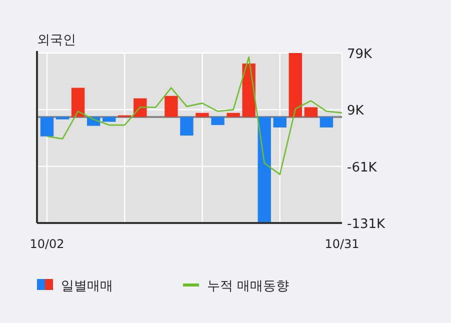 Image resolution: width=451 pixels, height=323 pixels. What do you see at coordinates (355, 111) in the screenshot?
I see `y-tick-label: 9K` at bounding box center [355, 111].